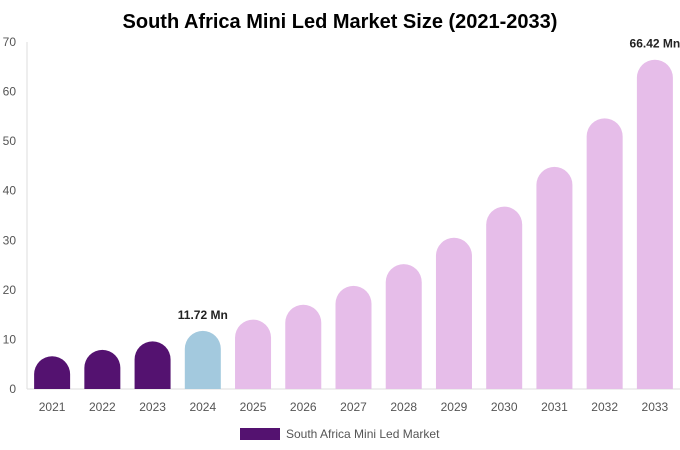  I want to click on legend: South Africa Mini Led Market, so click(340, 434).